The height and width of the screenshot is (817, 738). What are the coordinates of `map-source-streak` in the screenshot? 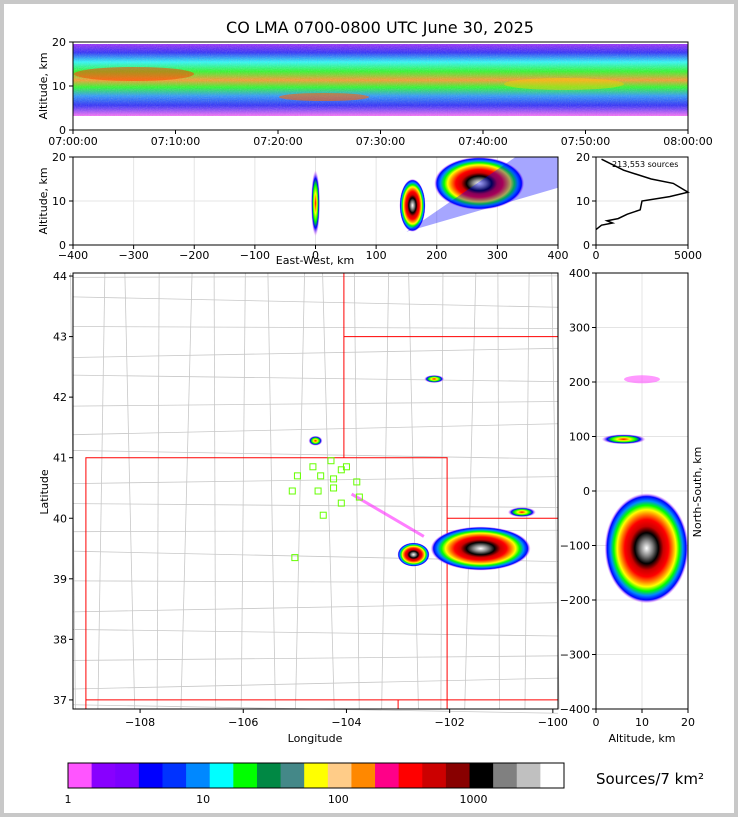 It's located at (387, 515).